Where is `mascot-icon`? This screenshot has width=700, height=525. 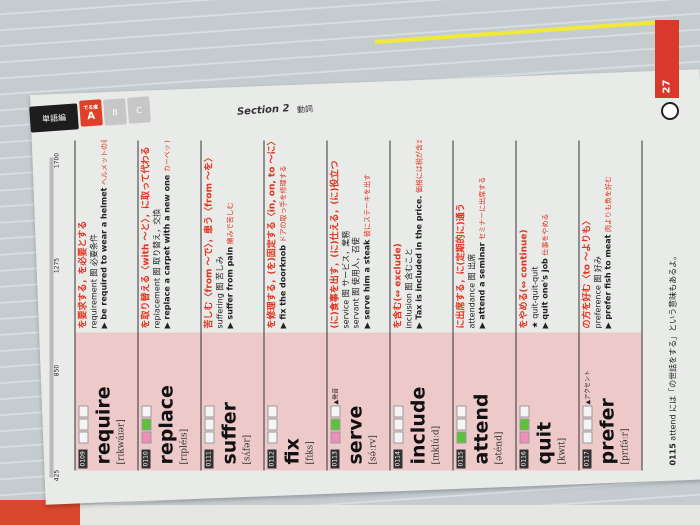
mascot-icon is located at coordinates (670, 111).